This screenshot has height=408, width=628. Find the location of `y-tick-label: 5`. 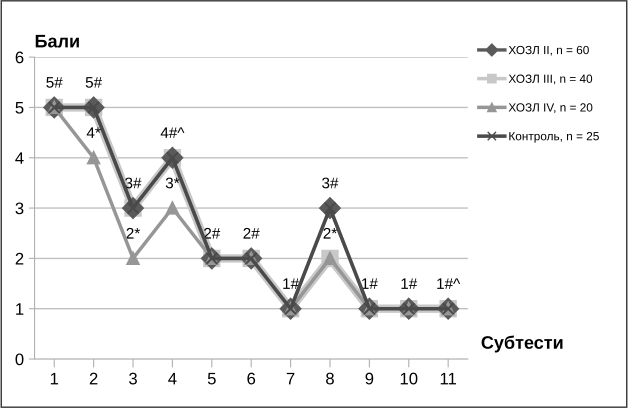

y-tick-label: 5 is located at coordinates (20, 108).